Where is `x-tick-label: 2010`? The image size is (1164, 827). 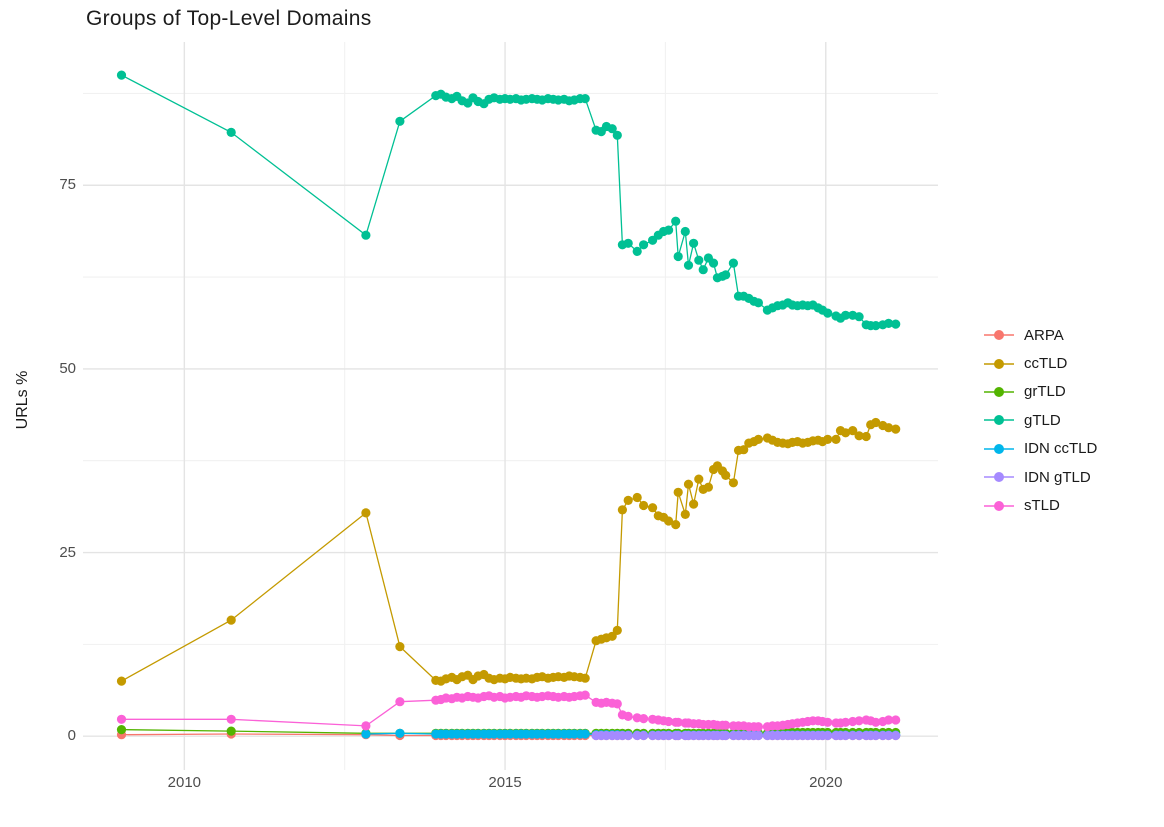
x-tick-label: 2010 is located at coordinates (184, 782).